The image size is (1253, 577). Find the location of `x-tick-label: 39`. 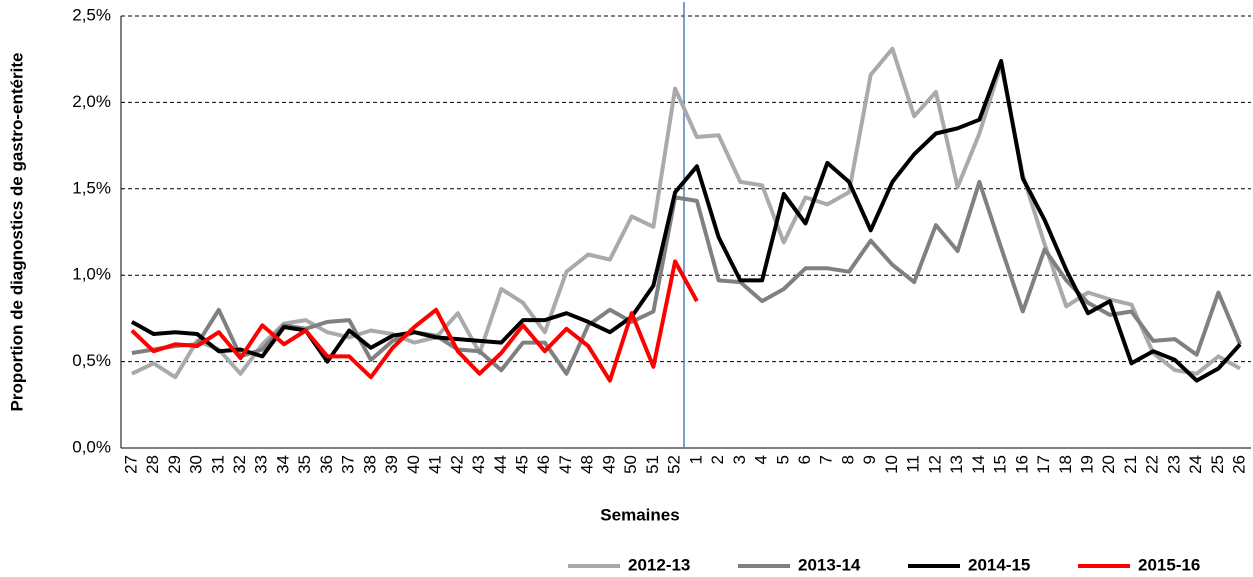

x-tick-label: 39 is located at coordinates (391, 464).